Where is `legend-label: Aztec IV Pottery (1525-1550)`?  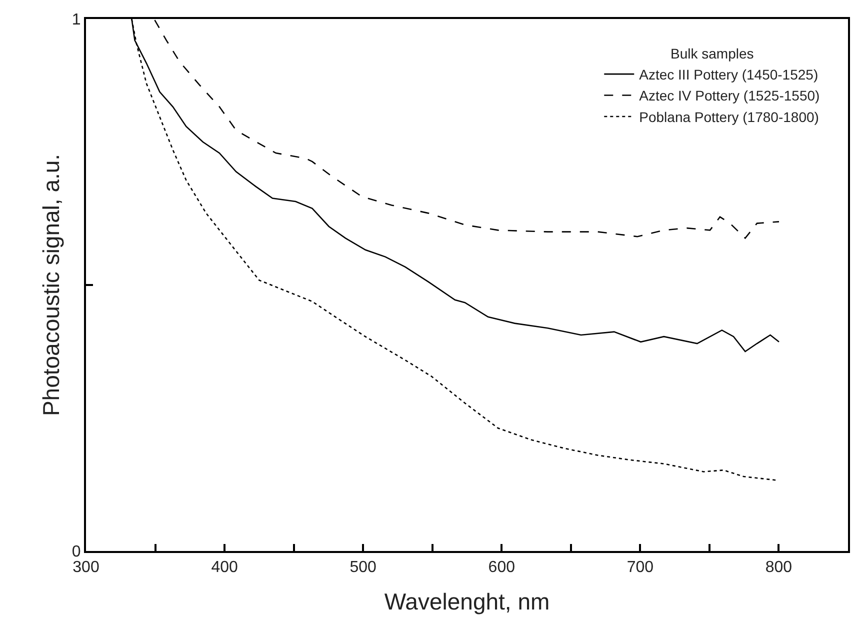 legend-label: Aztec IV Pottery (1525-1550) is located at coordinates (729, 96).